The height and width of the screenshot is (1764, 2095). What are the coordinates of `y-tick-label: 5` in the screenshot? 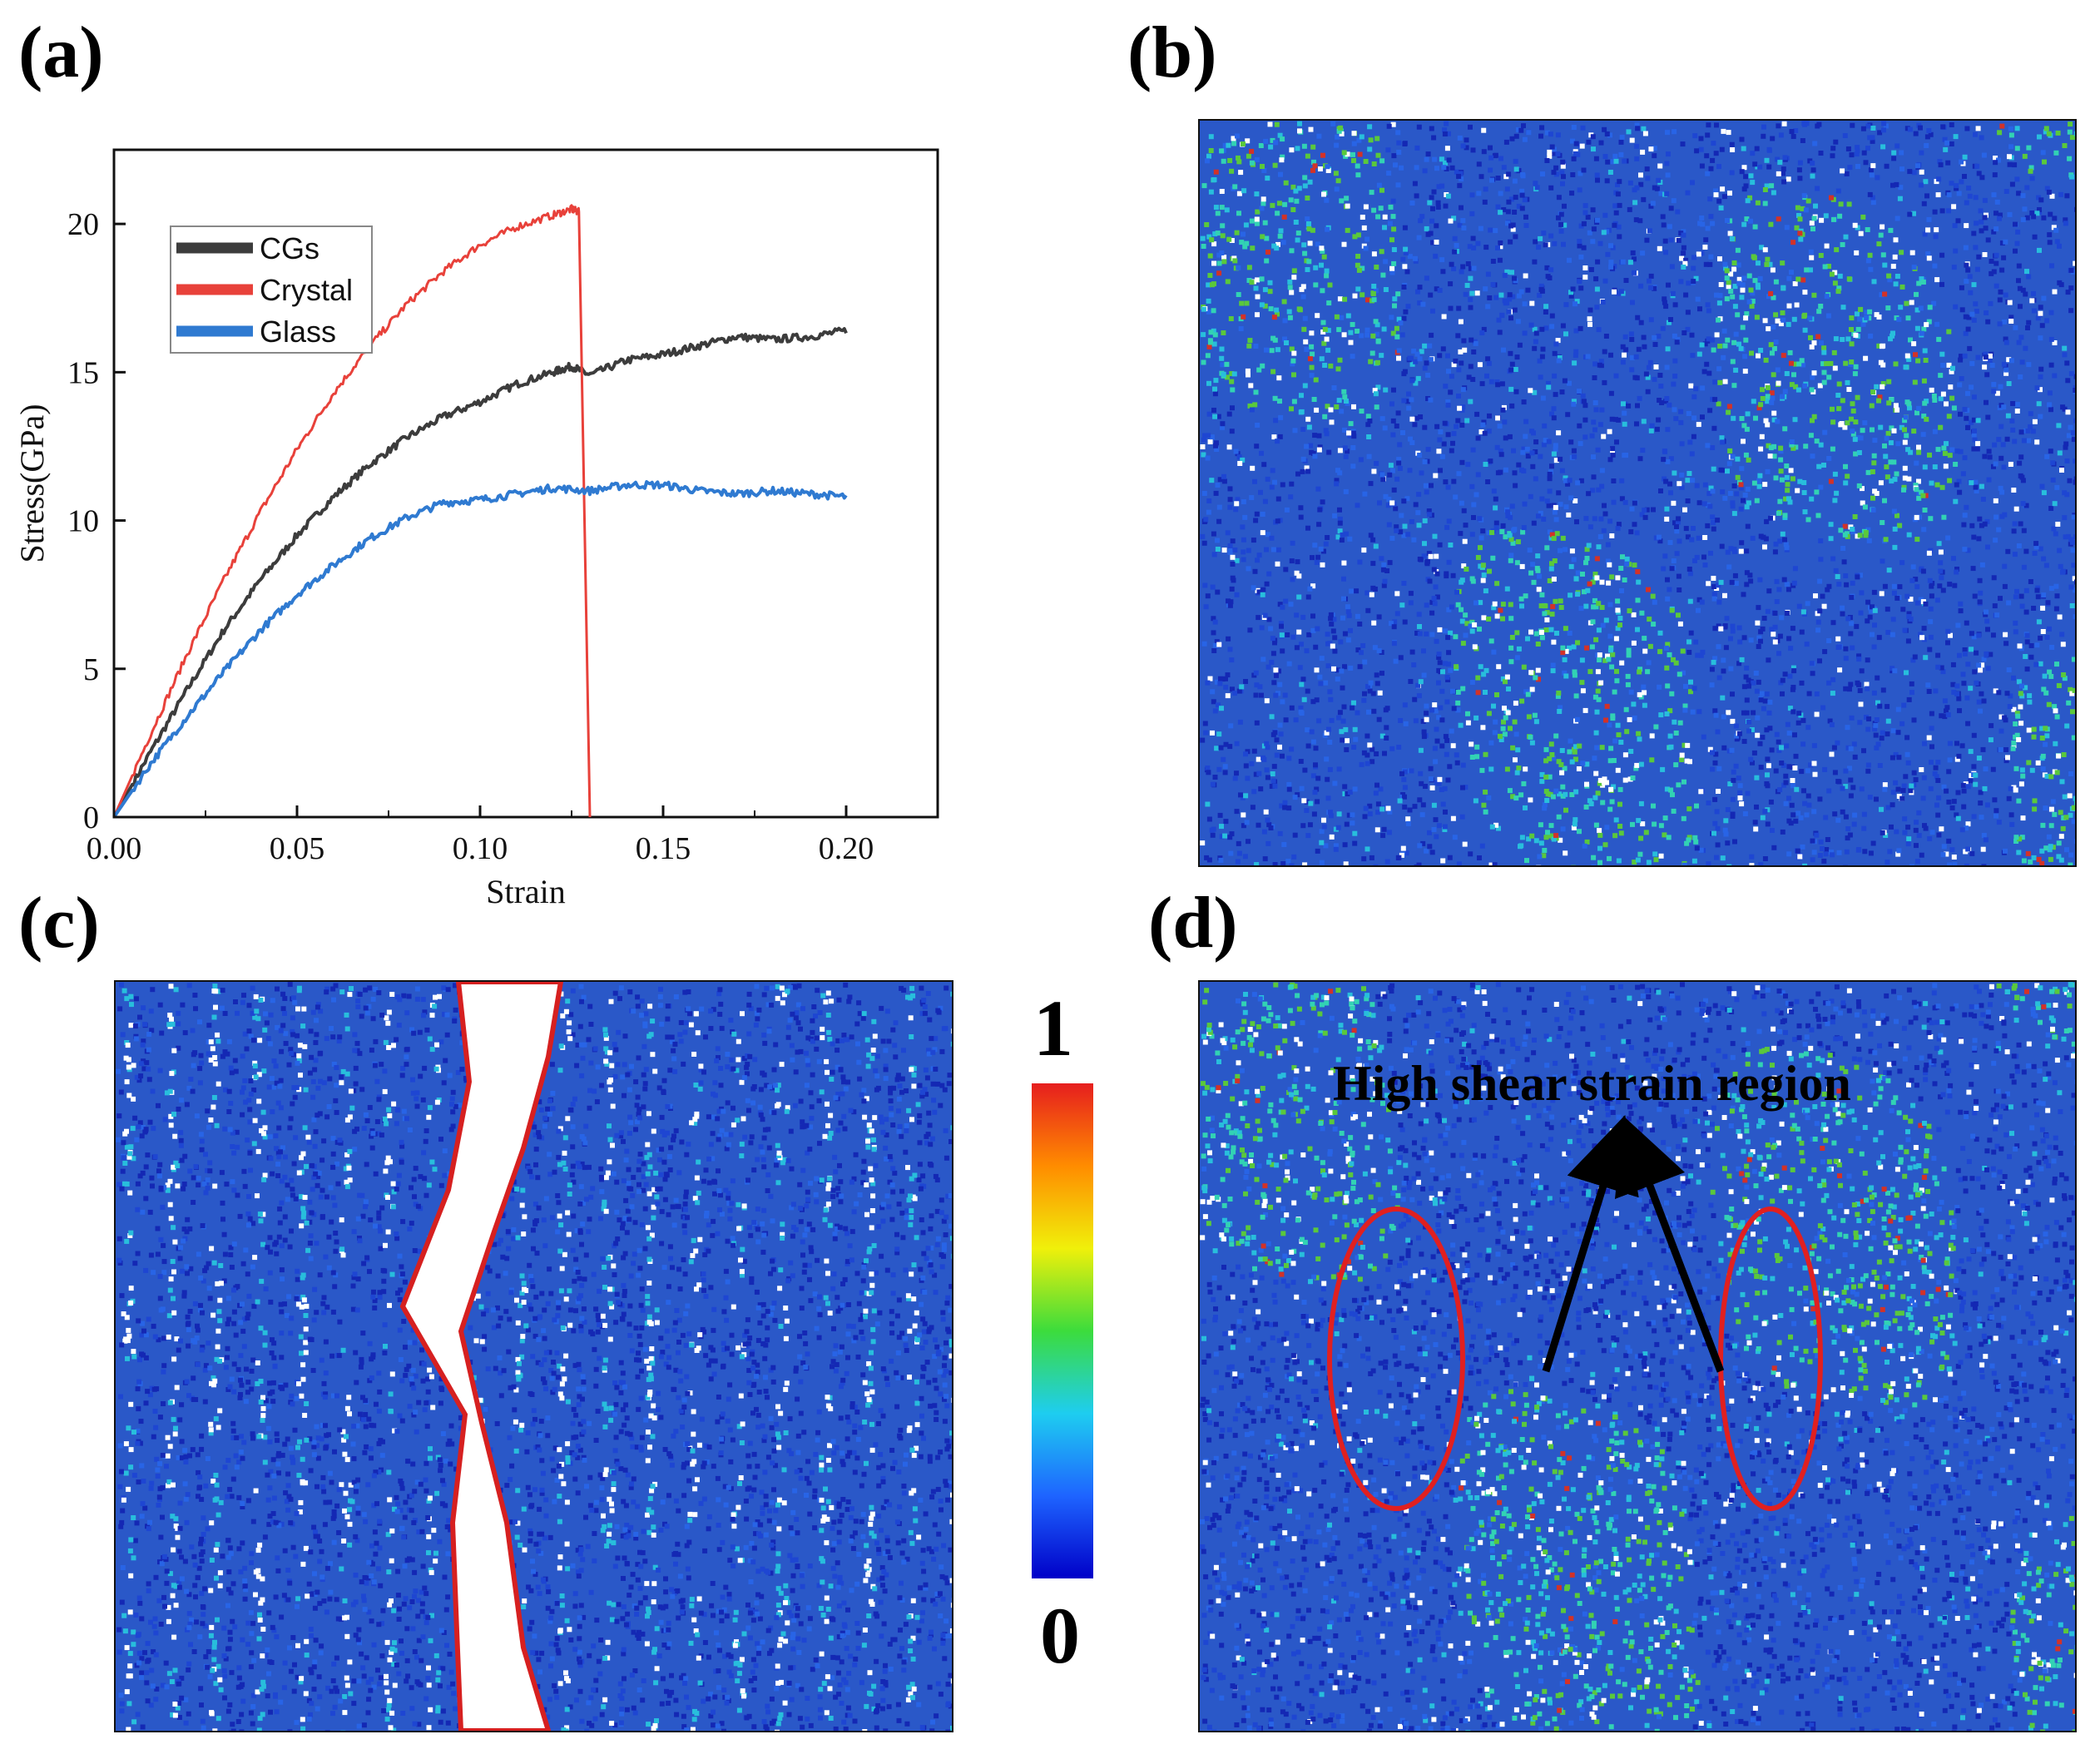 It's located at (91, 670).